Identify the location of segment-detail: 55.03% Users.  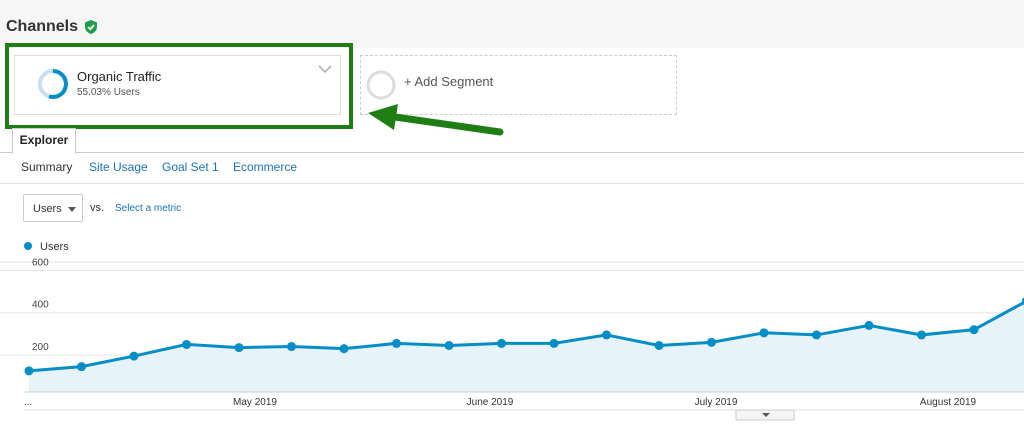
(108, 92).